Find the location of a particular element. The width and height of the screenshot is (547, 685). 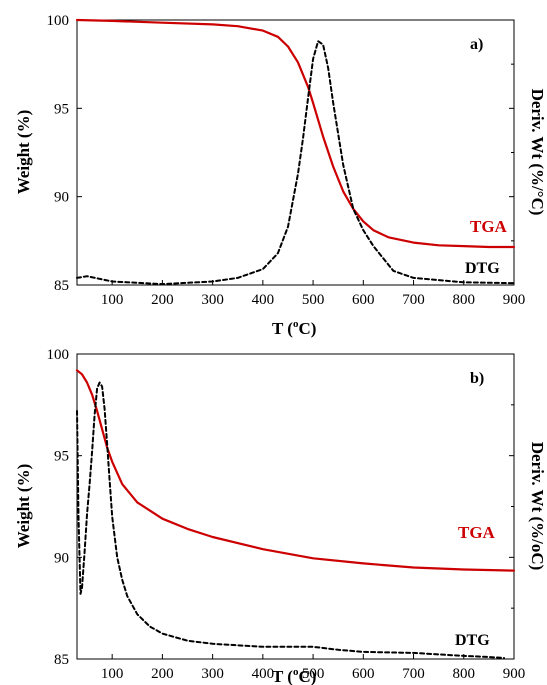

series-label-dtg-a: DTG is located at coordinates (482, 268).